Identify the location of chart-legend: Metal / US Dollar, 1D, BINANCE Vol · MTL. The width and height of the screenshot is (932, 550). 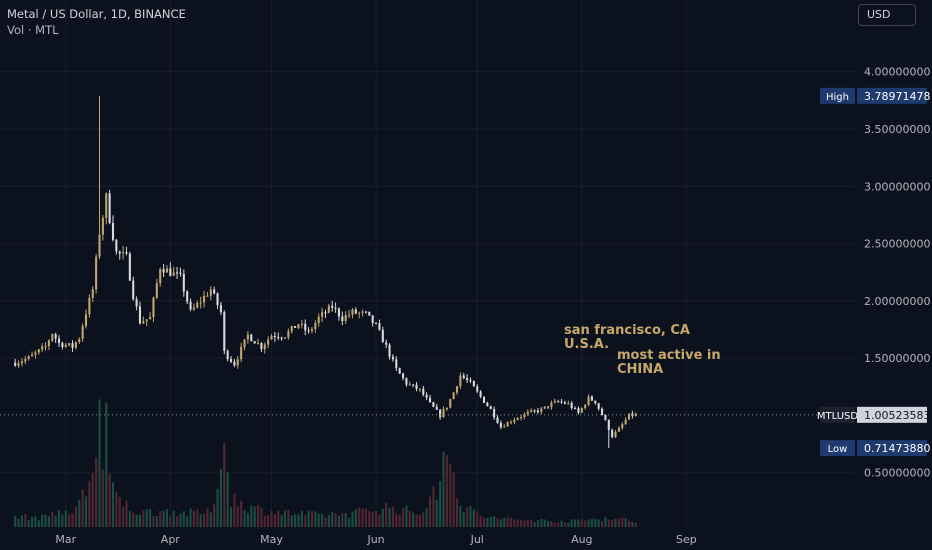
(96, 22).